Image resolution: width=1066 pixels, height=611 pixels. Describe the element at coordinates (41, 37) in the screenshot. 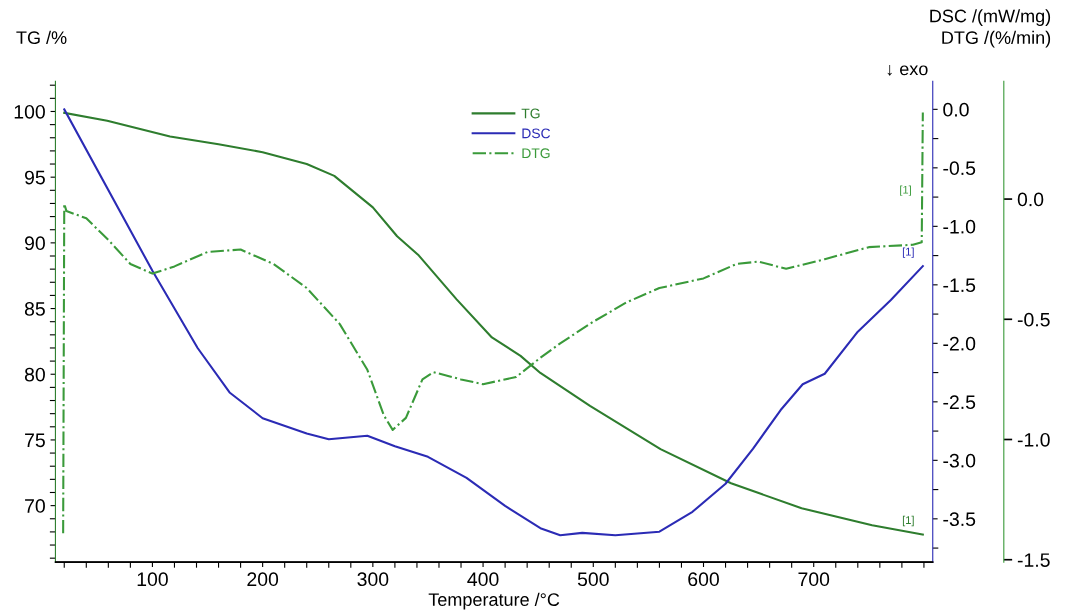

I see `y-axis-title: TG /%` at that location.